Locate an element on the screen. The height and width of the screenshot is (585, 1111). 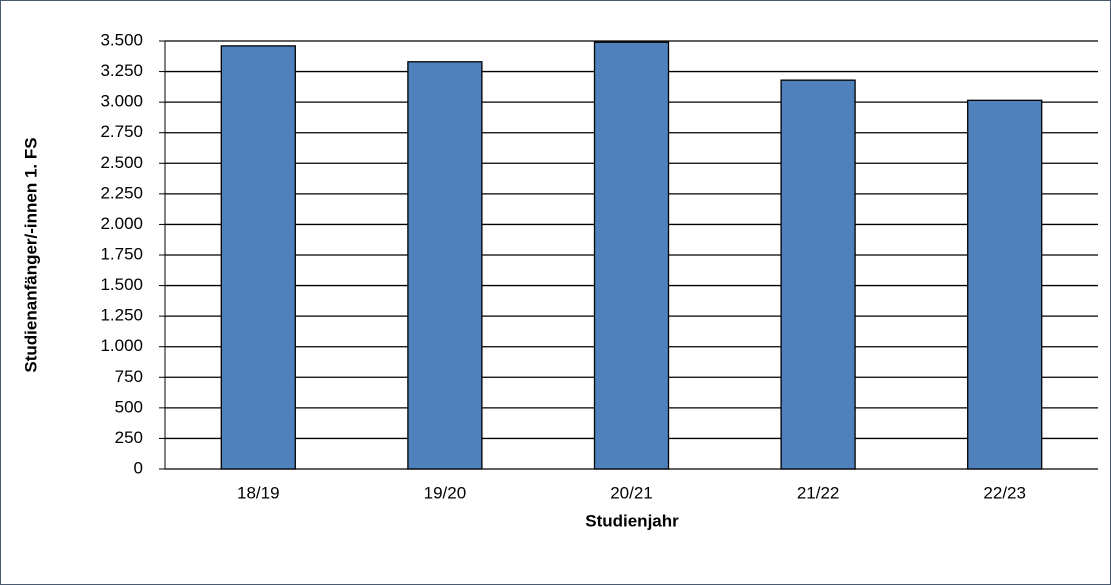
y-tick-label: 2.250 is located at coordinates (121, 192).